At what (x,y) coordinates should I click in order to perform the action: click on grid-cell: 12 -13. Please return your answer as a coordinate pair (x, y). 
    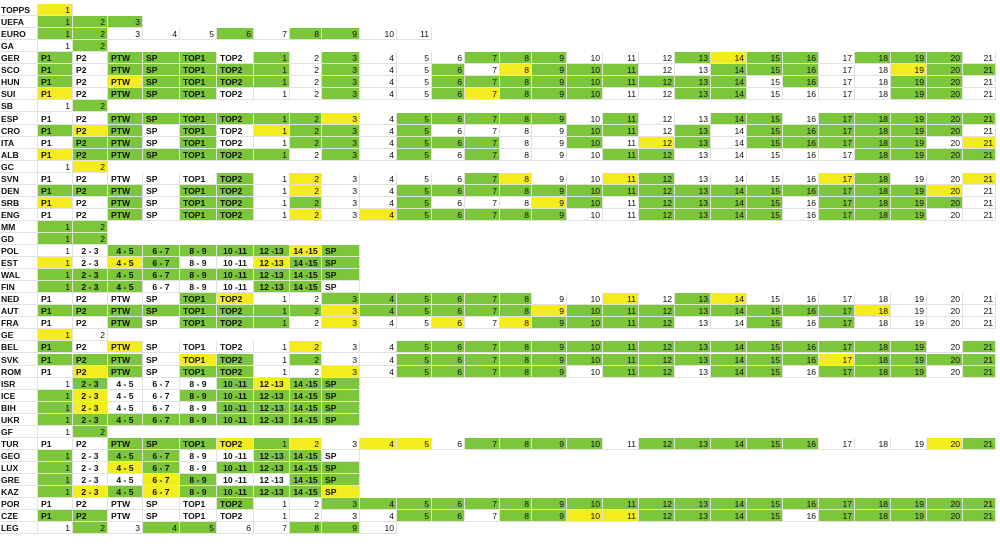
    Looking at the image, I should click on (272, 480).